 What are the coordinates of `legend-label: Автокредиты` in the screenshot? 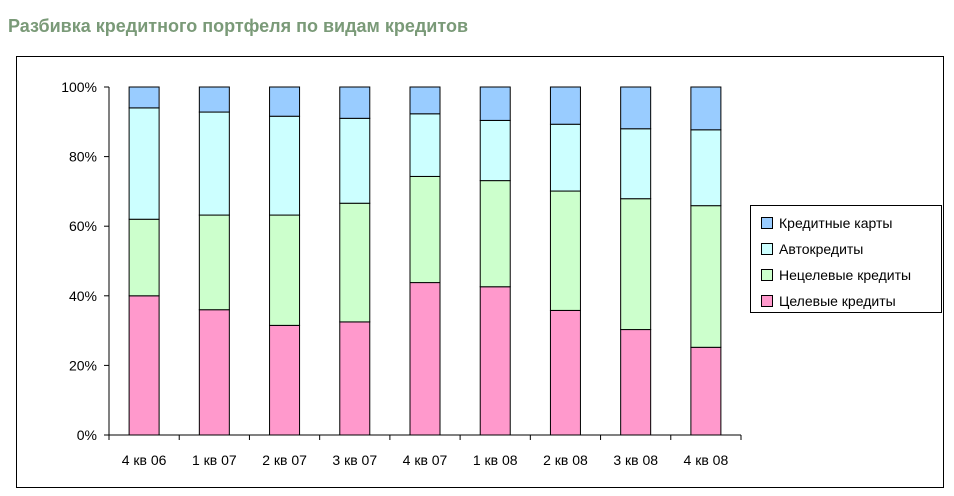 It's located at (821, 249).